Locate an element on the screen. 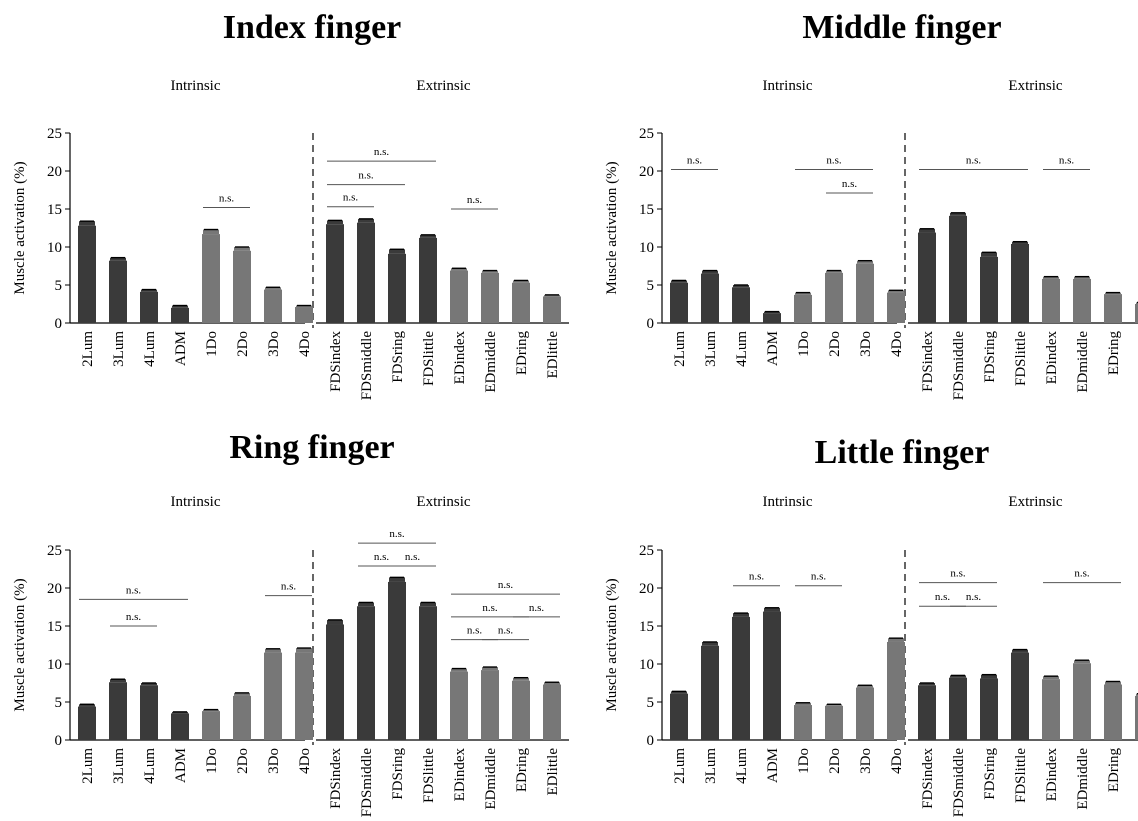  group-label: Intrinsic is located at coordinates (788, 86).